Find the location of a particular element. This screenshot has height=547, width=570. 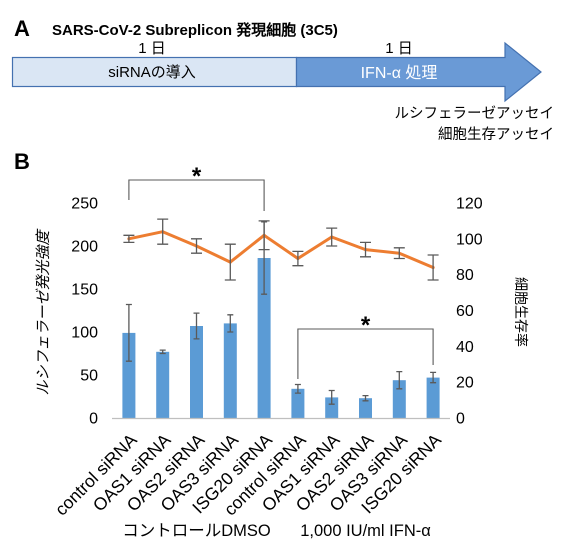

step2-label: IFN-α 処理 is located at coordinates (399, 73).